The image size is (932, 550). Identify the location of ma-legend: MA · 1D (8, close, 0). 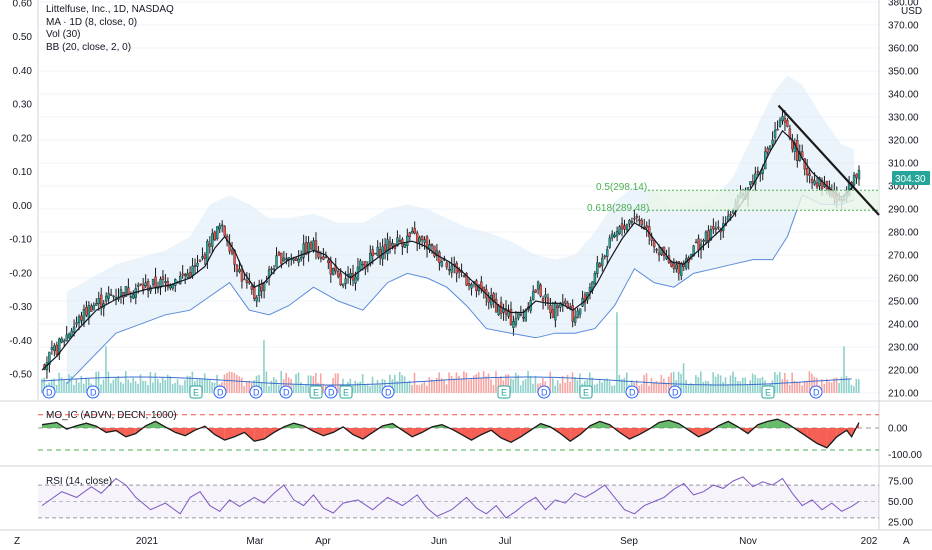
(92, 22).